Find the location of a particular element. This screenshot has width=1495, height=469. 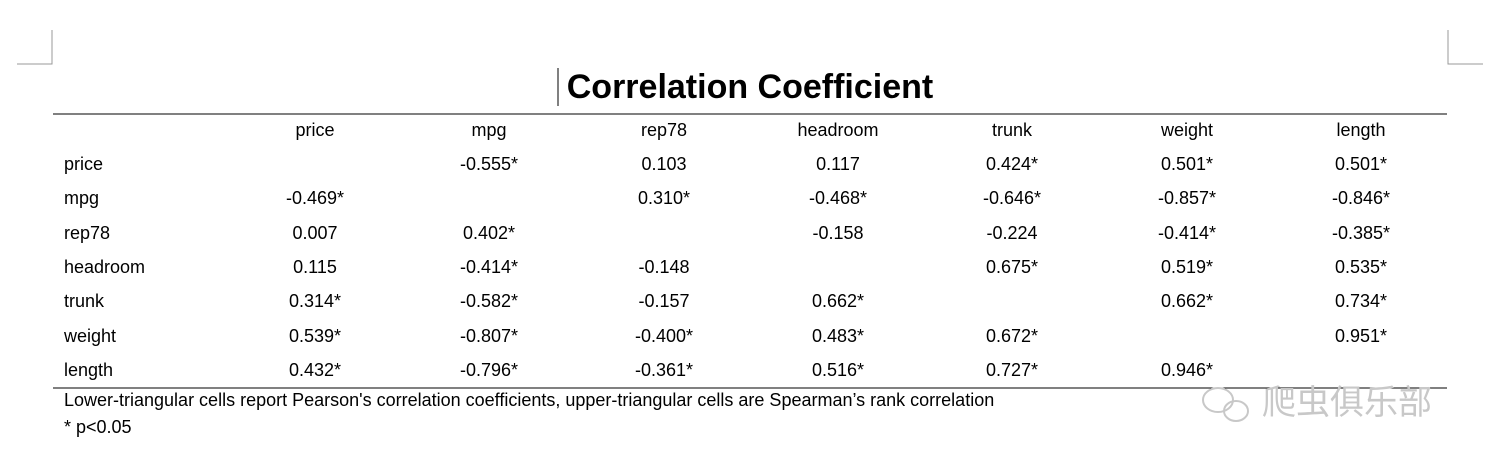

table-cell: 0.103 is located at coordinates (664, 164).